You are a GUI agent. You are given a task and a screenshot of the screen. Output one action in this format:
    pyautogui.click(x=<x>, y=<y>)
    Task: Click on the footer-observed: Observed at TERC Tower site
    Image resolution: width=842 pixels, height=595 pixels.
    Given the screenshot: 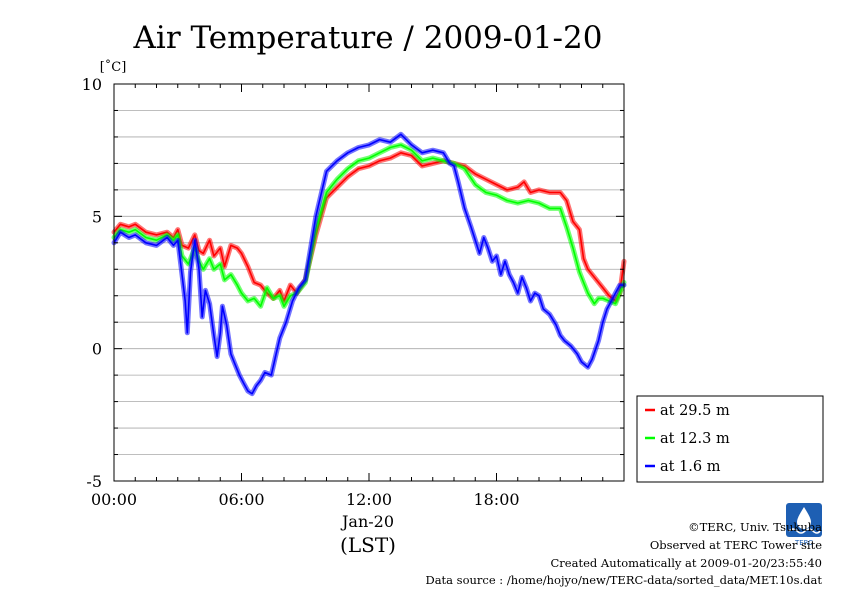 What is the action you would take?
    pyautogui.click(x=735, y=545)
    